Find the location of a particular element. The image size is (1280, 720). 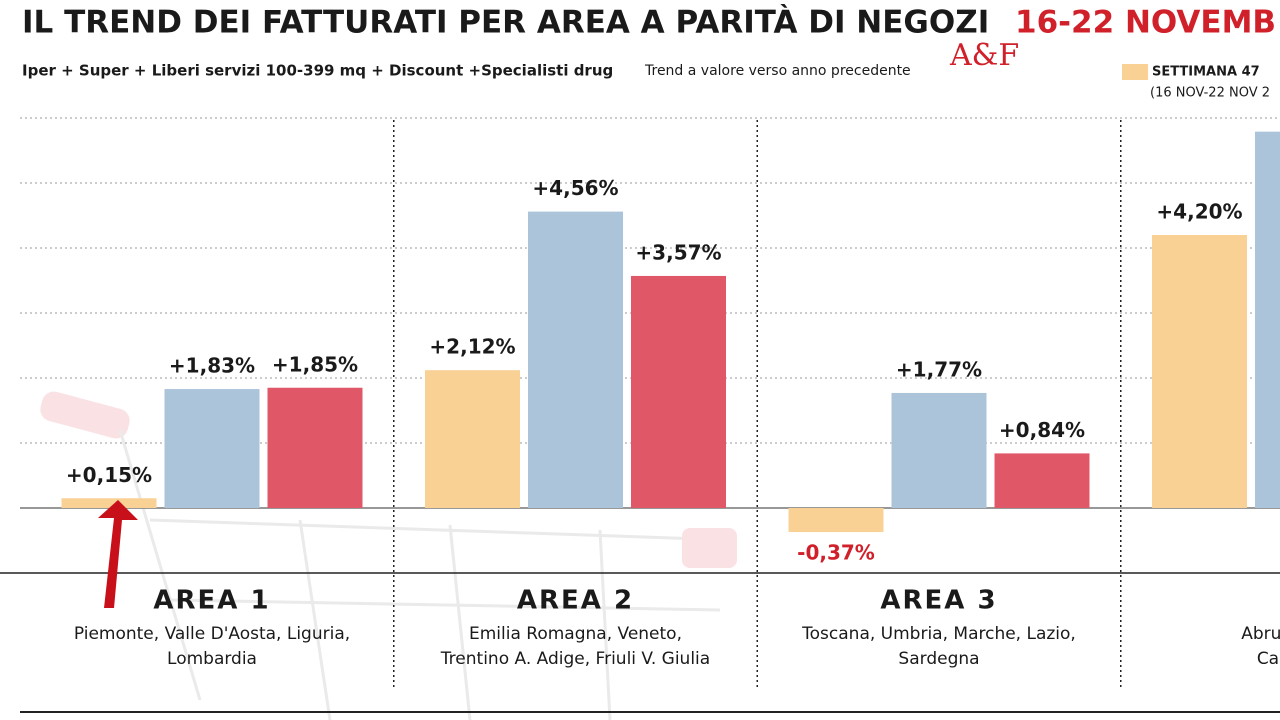

value-label: +1,77% is located at coordinates (939, 369).